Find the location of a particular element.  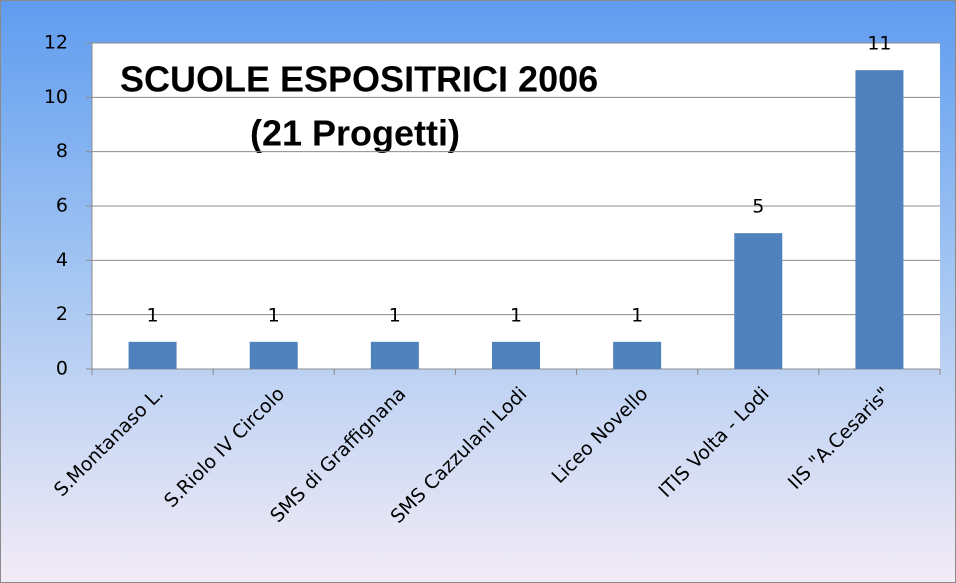

y-tick-label: 10 is located at coordinates (56, 97).